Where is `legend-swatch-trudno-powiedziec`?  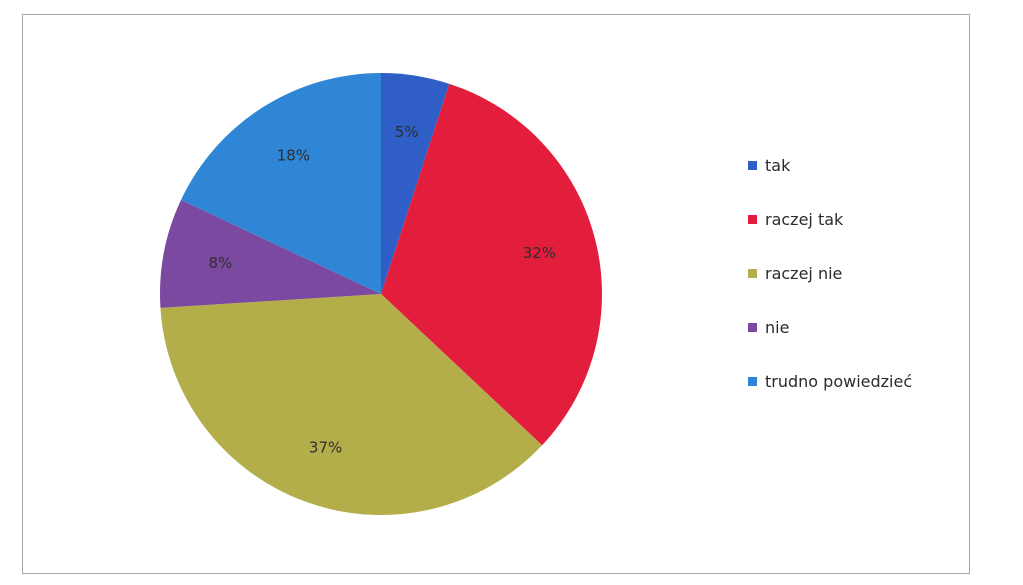 legend-swatch-trudno-powiedziec is located at coordinates (752, 381).